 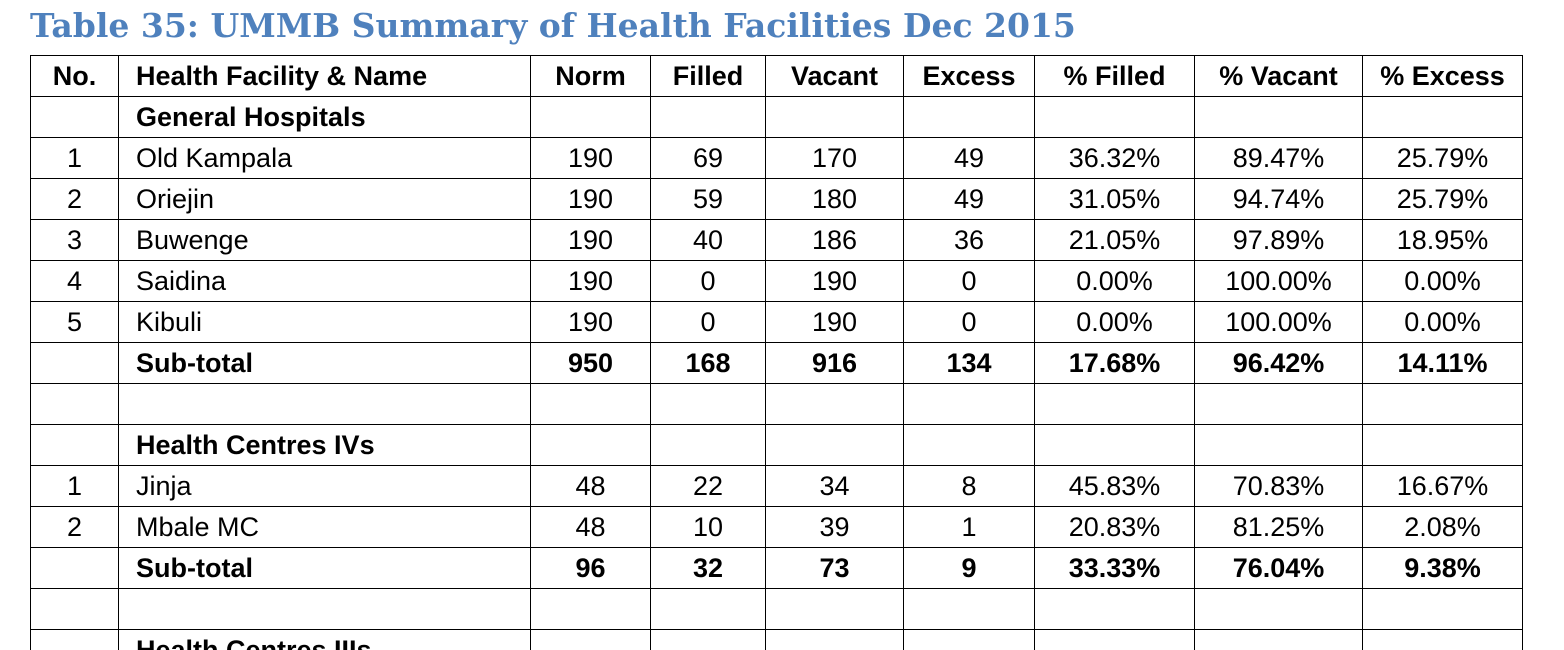 I want to click on cell-pct-filled: 21.05%, so click(x=1114, y=240).